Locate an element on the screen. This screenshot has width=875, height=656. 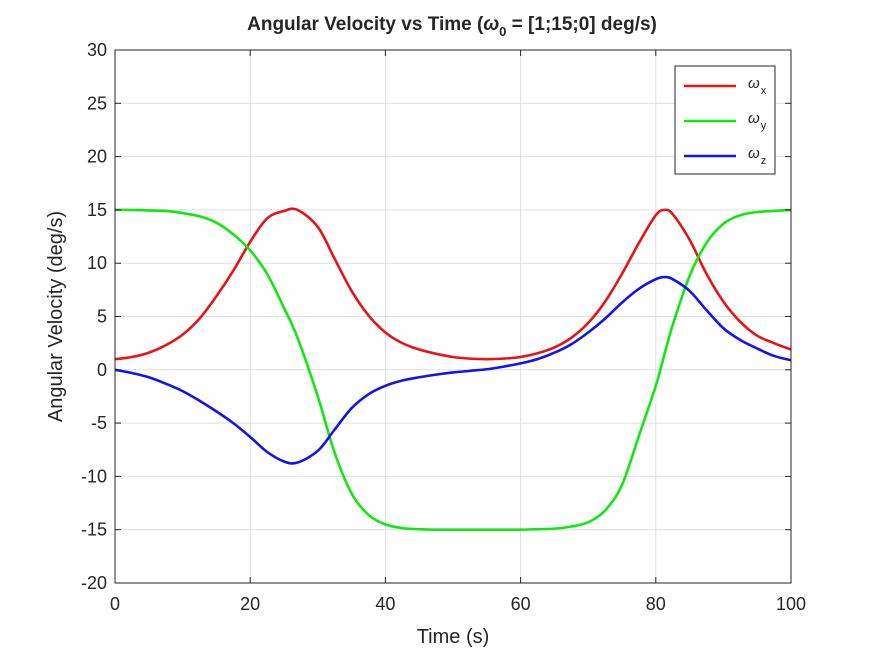
y-tick-label: -10 is located at coordinates (94, 476).